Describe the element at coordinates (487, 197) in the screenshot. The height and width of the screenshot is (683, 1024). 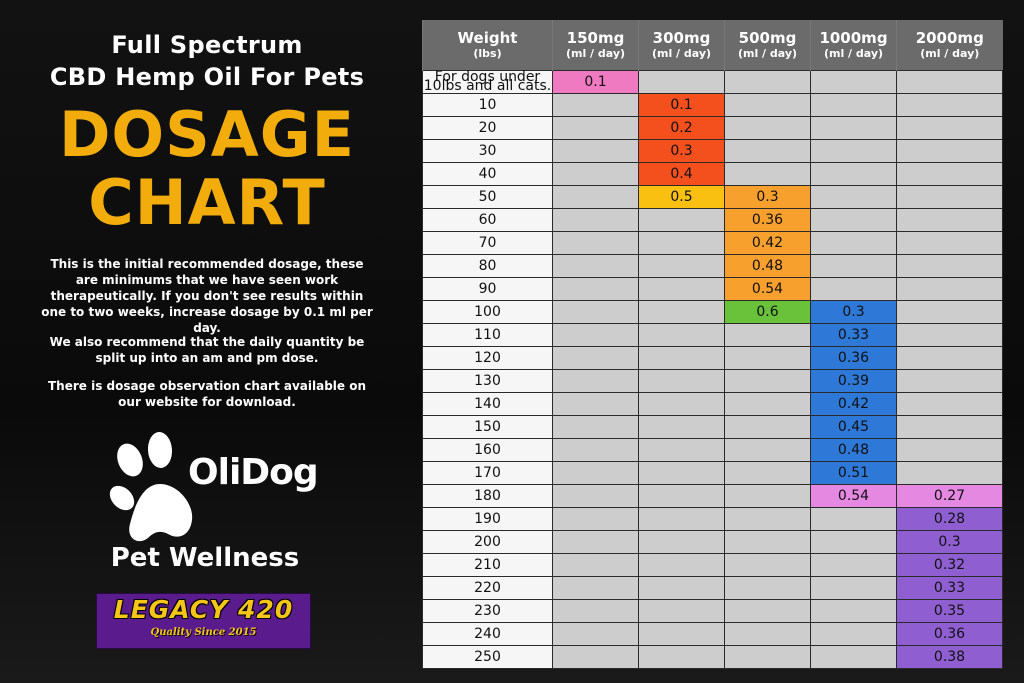
I see `weight-cell: 50` at that location.